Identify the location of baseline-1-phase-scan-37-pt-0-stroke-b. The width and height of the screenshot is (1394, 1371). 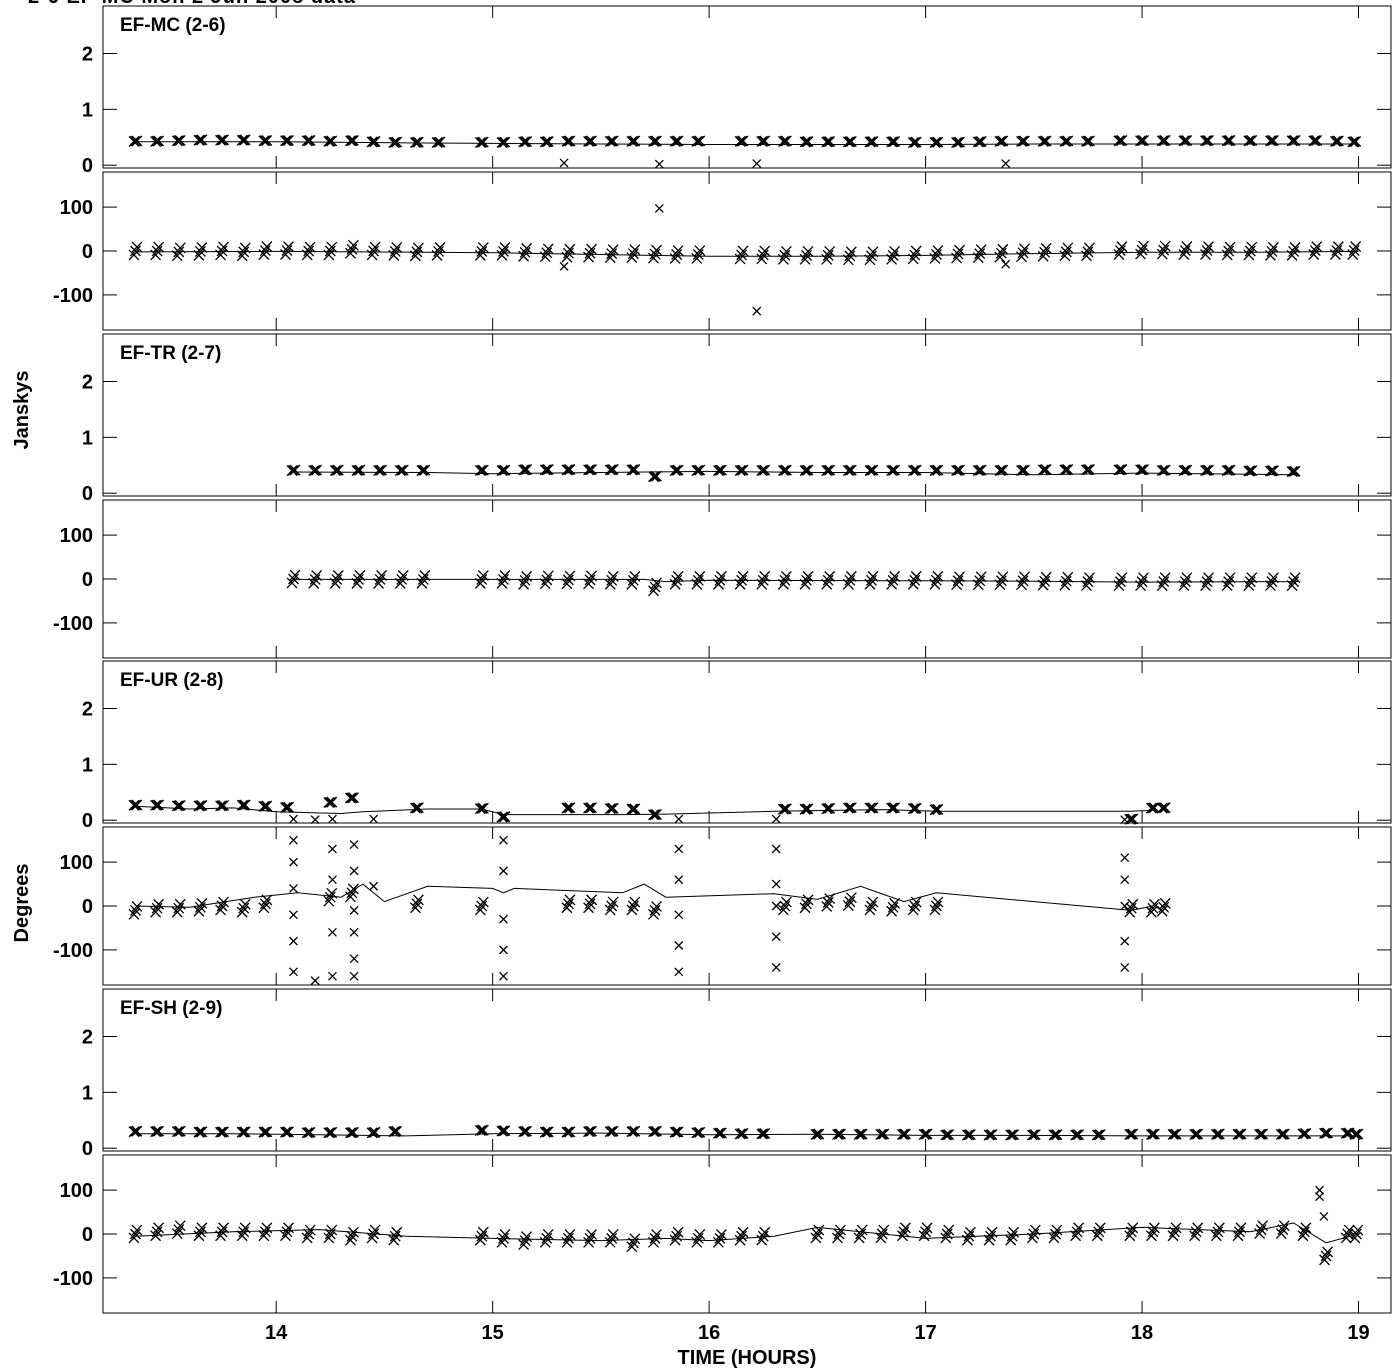
(1141, 586).